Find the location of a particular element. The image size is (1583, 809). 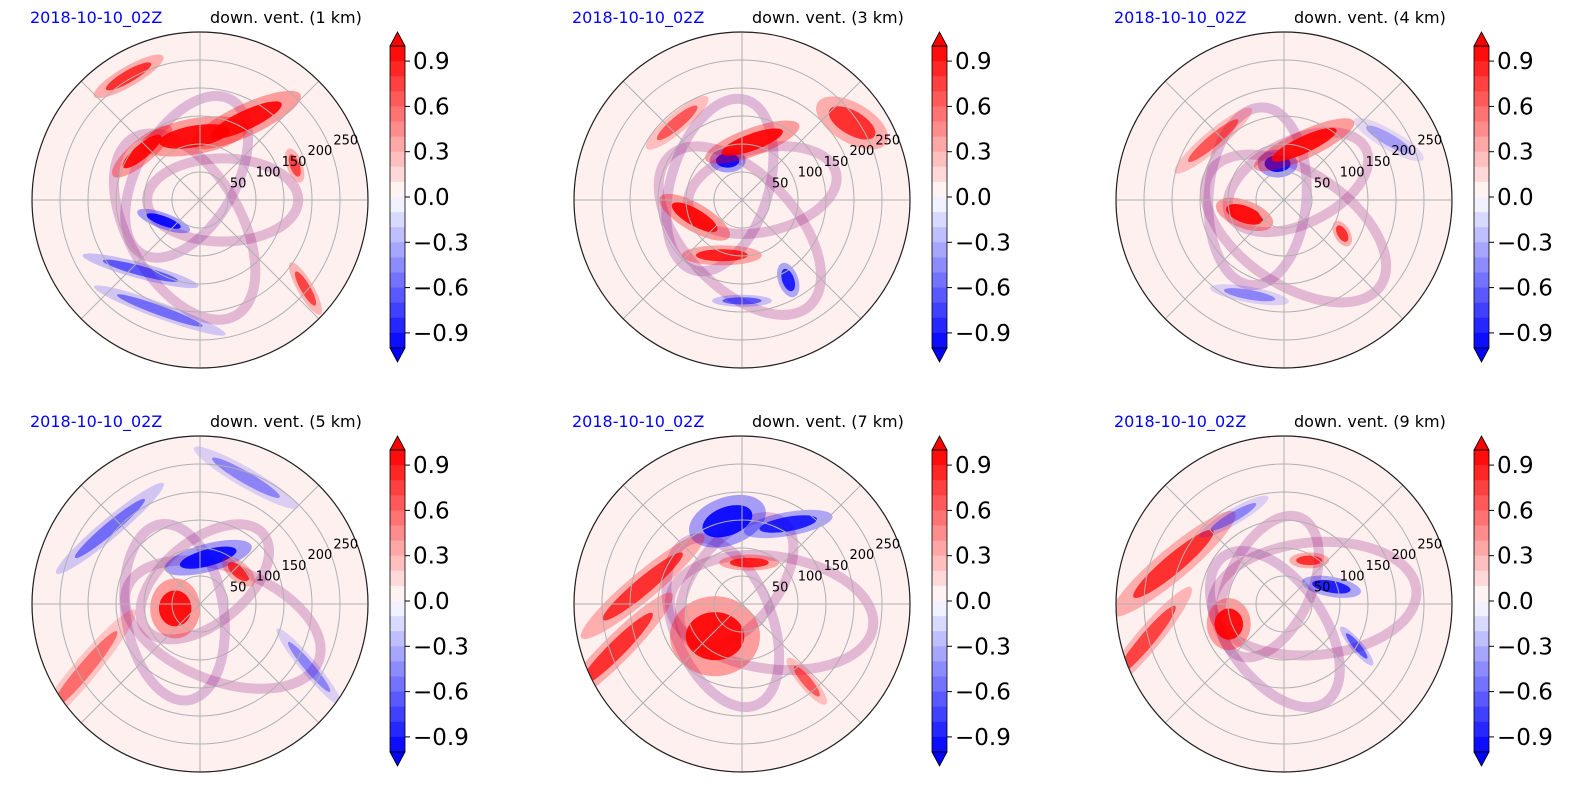

panel-title: down. vent. (5 km) is located at coordinates (286, 421).